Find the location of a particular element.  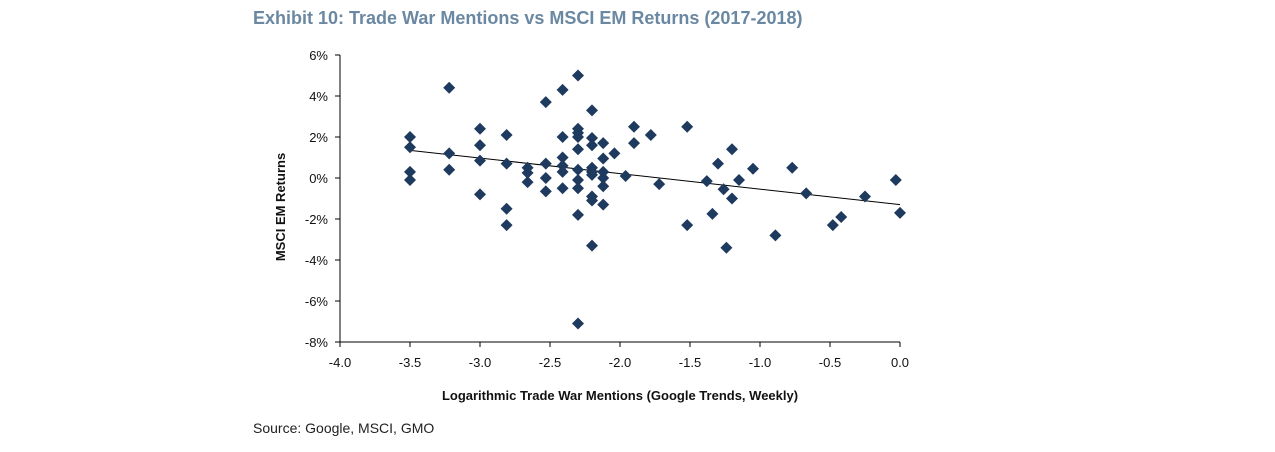

x-tick-label: 0.0 is located at coordinates (900, 362).